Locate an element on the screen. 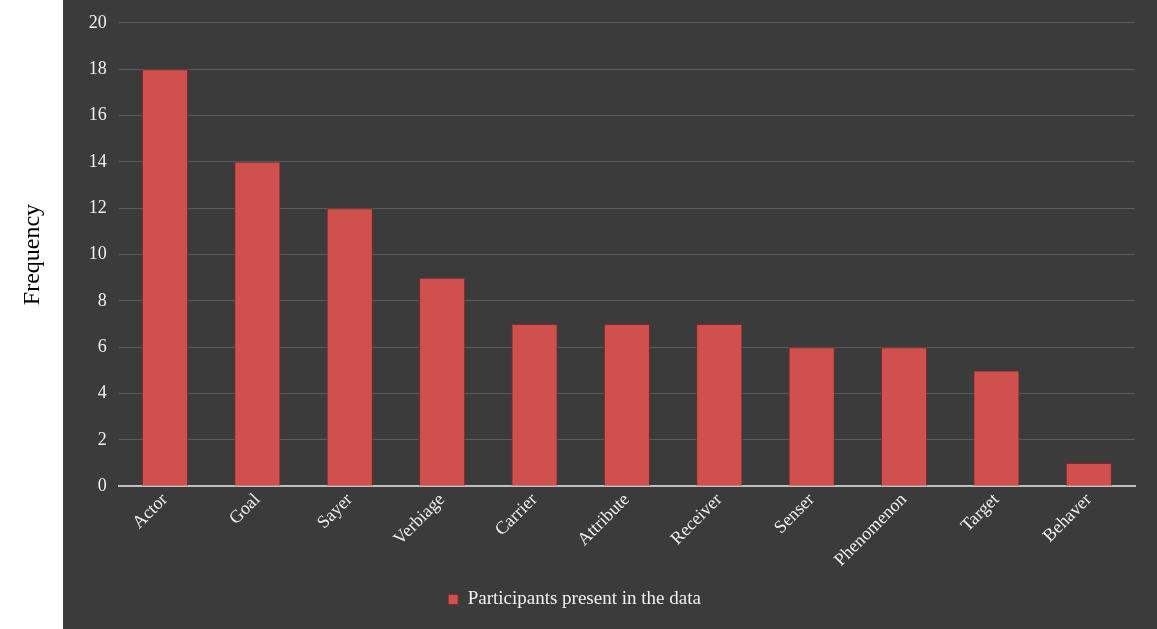 This screenshot has height=629, width=1157. y-tick-label: 14 is located at coordinates (97, 160).